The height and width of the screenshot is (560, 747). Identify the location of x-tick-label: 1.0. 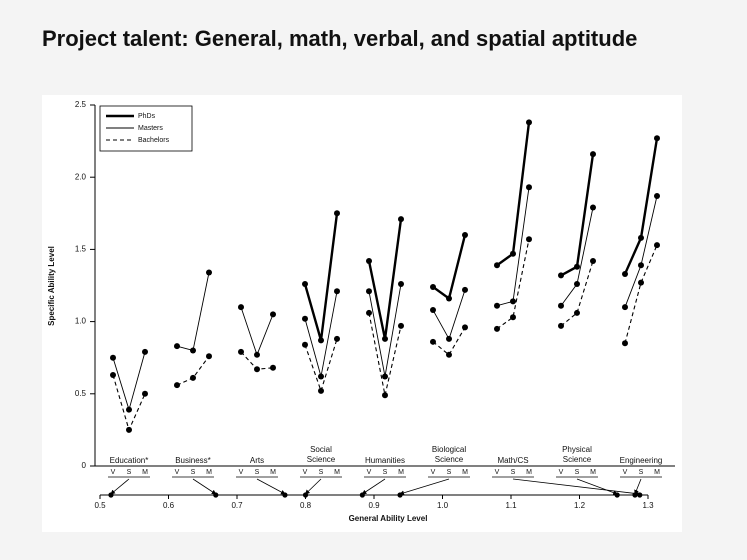
(443, 505).